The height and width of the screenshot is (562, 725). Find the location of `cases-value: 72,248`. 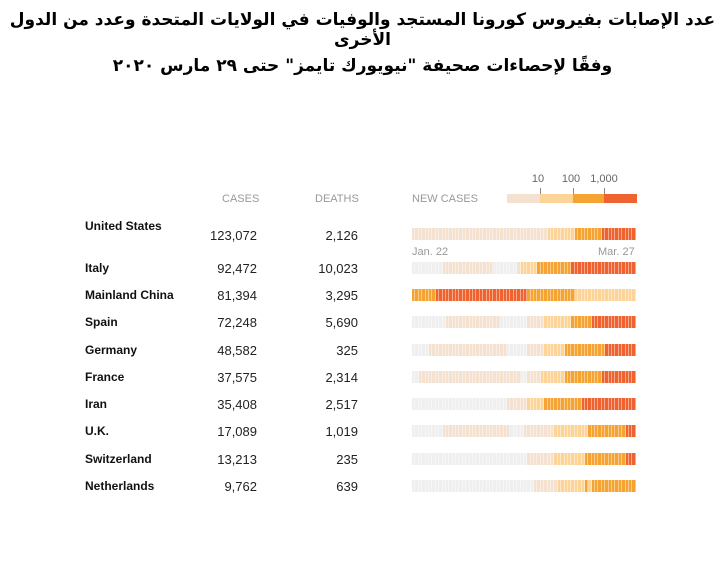

cases-value: 72,248 is located at coordinates (237, 322).